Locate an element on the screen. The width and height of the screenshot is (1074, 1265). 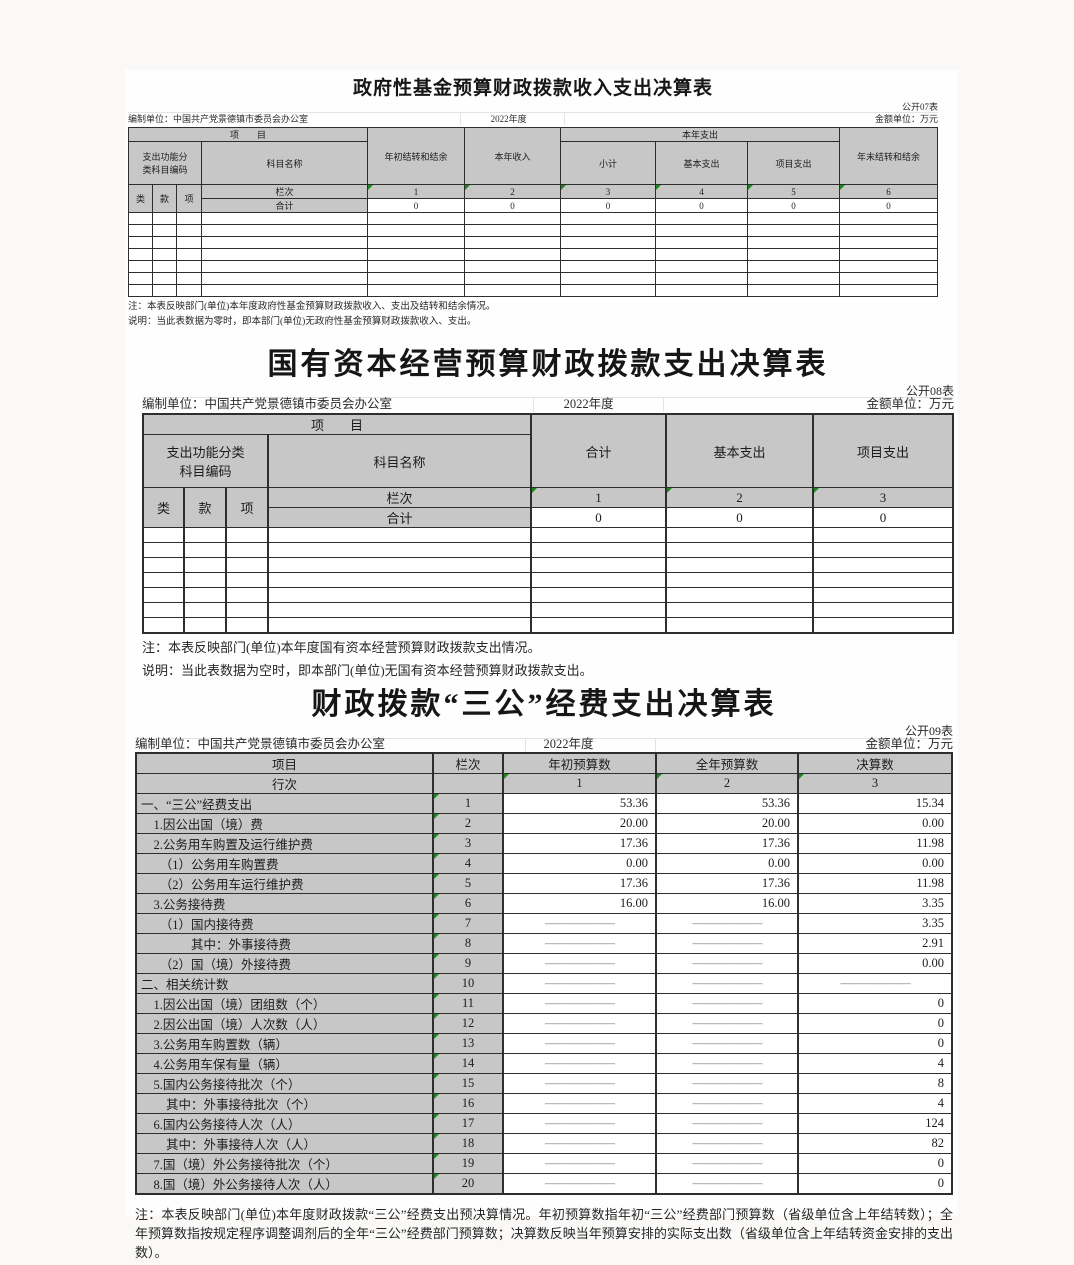
cell-row-no: 20 is located at coordinates (468, 1184).